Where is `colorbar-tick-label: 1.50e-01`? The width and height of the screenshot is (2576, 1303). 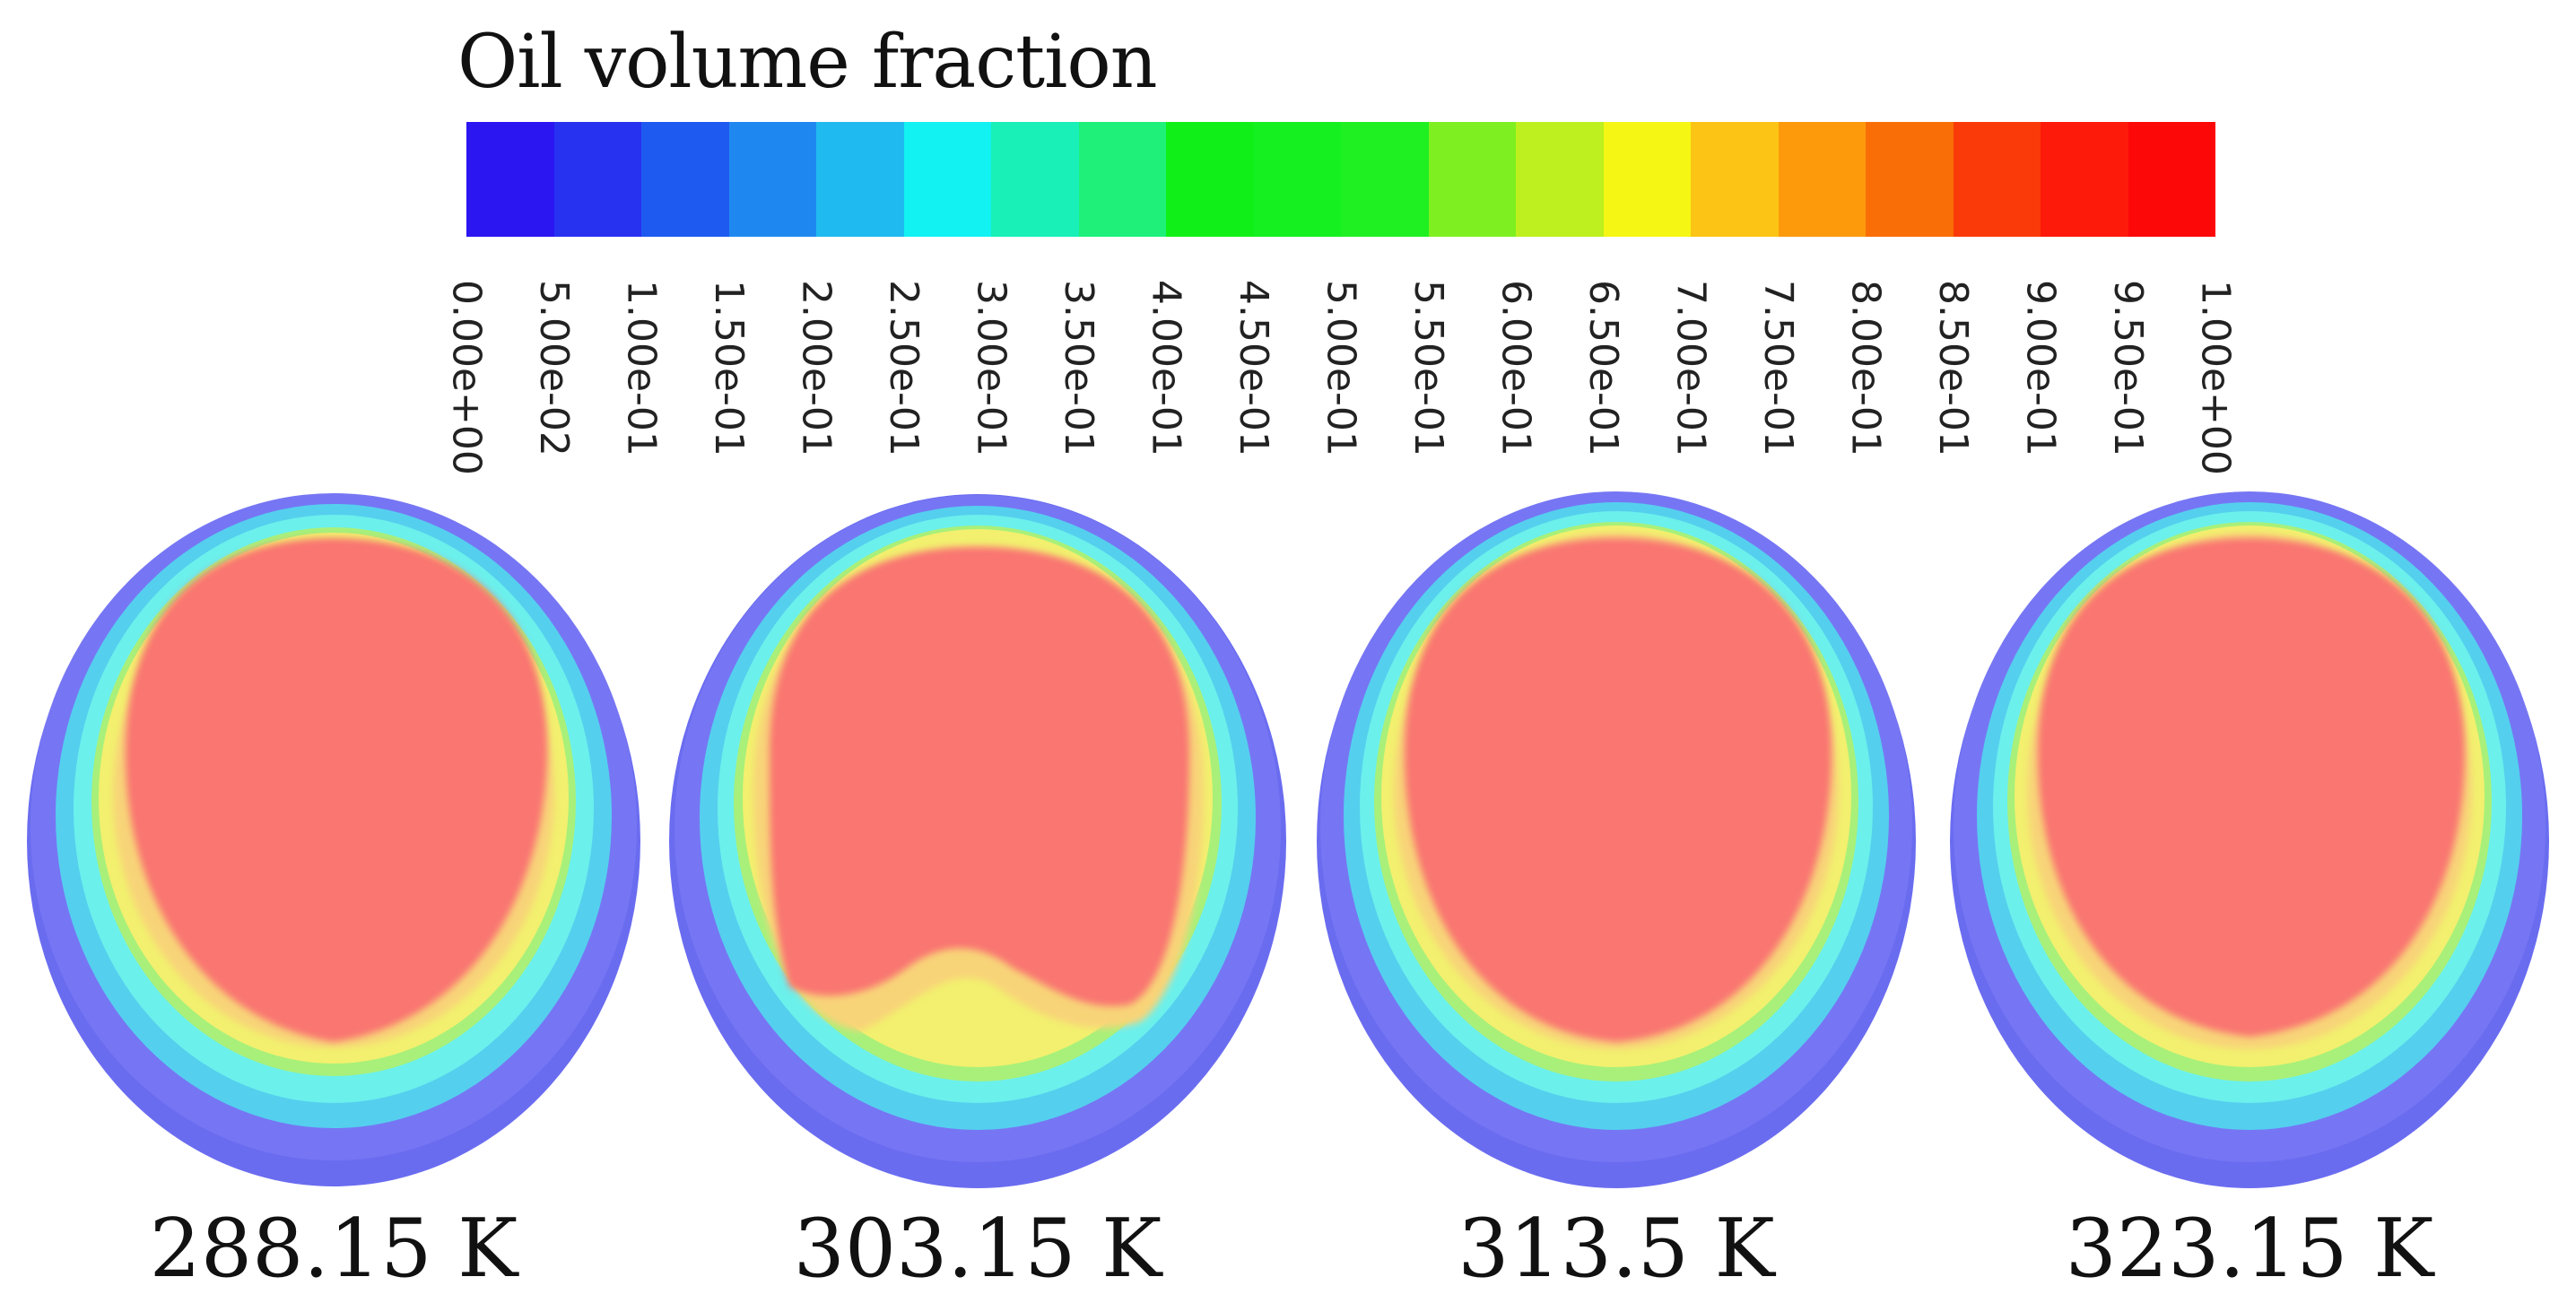 colorbar-tick-label: 1.50e-01 is located at coordinates (729, 368).